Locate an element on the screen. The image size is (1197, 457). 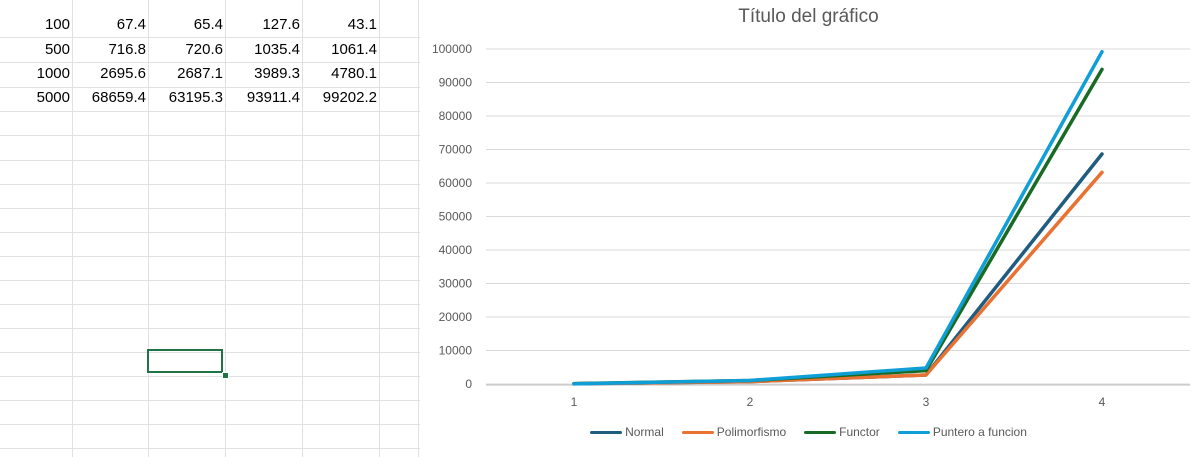
y-tick-label: 100000 is located at coordinates (452, 49).